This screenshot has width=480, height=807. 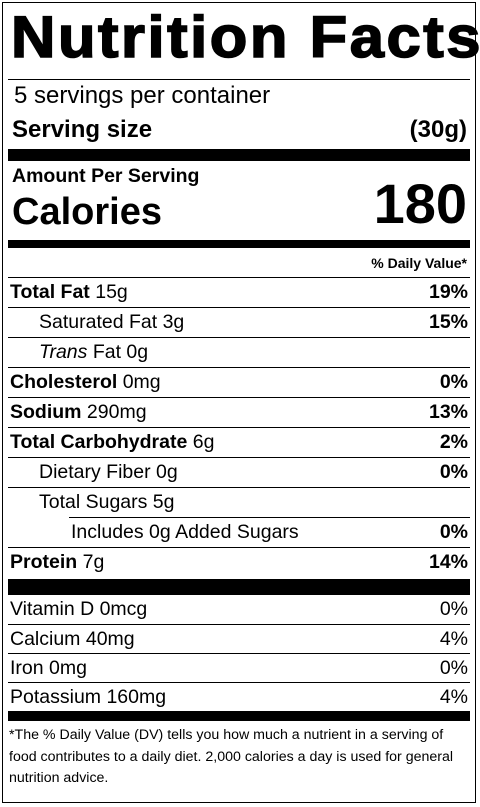 What do you see at coordinates (239, 352) in the screenshot?
I see `nutrient-row-trans-fat: Trans Fat 0g` at bounding box center [239, 352].